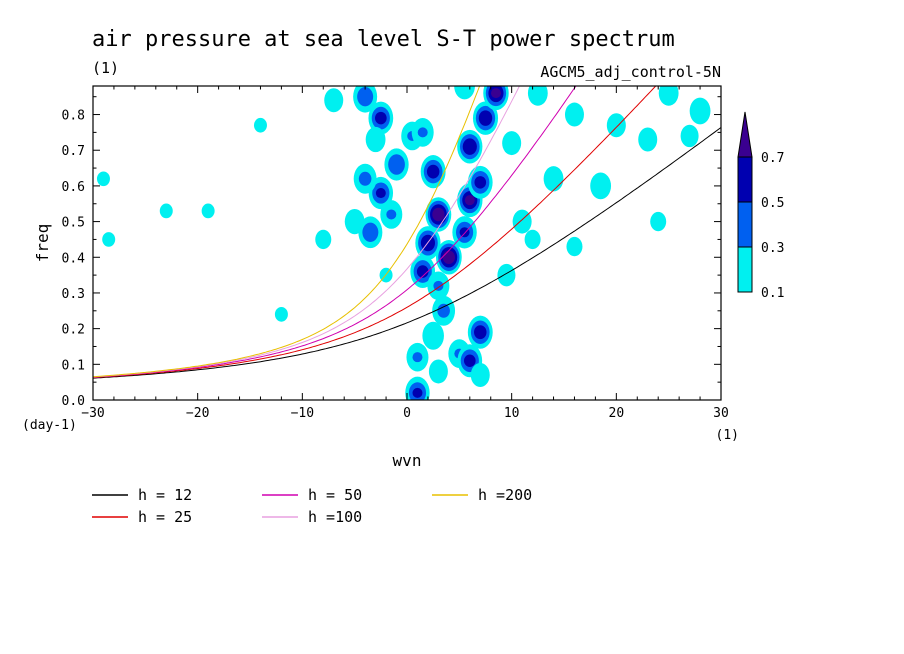 Image resolution: width=904 pixels, height=654 pixels. Describe the element at coordinates (73, 401) in the screenshot. I see `y-tick-label: 0.0` at that location.